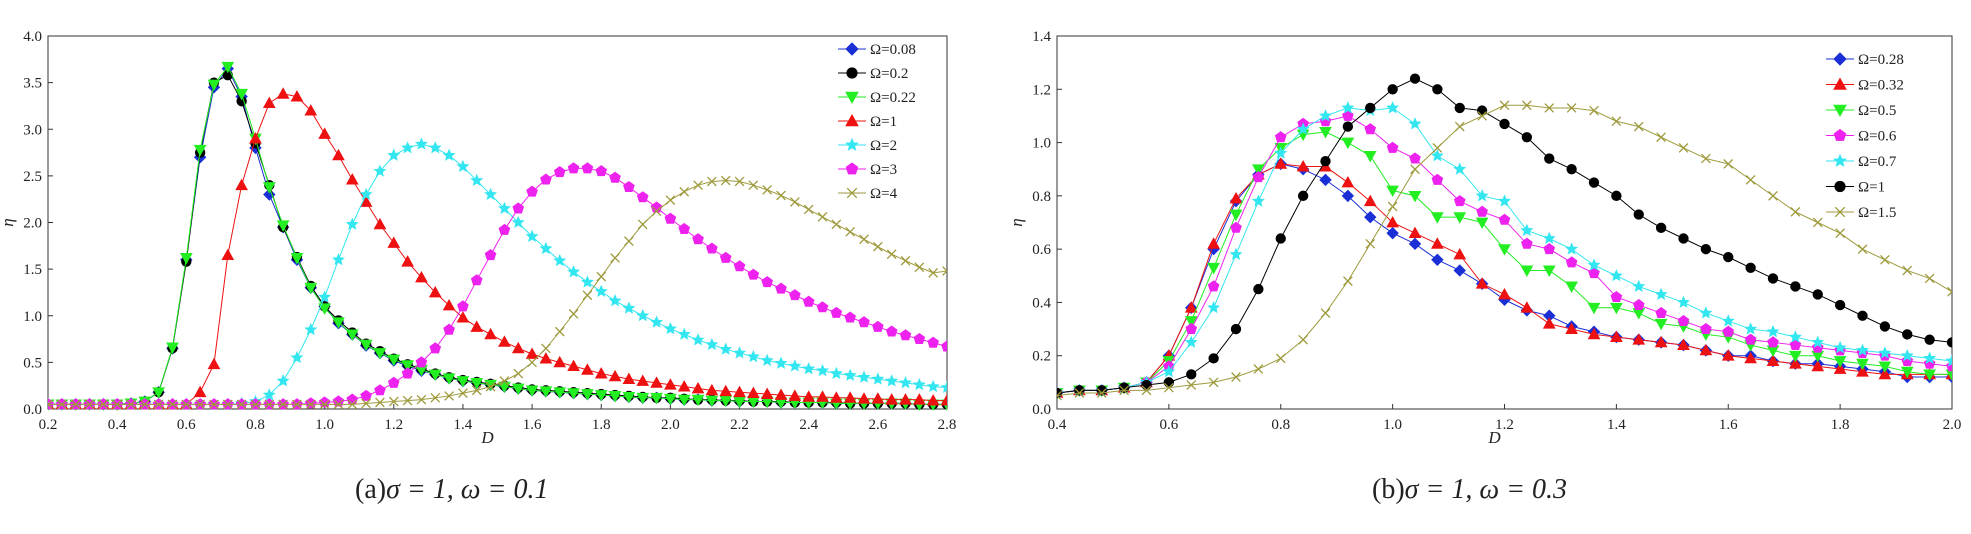 The image size is (1971, 534). I want to click on caption-b: (b)σ = 1, ω = 0.3, so click(1469, 490).